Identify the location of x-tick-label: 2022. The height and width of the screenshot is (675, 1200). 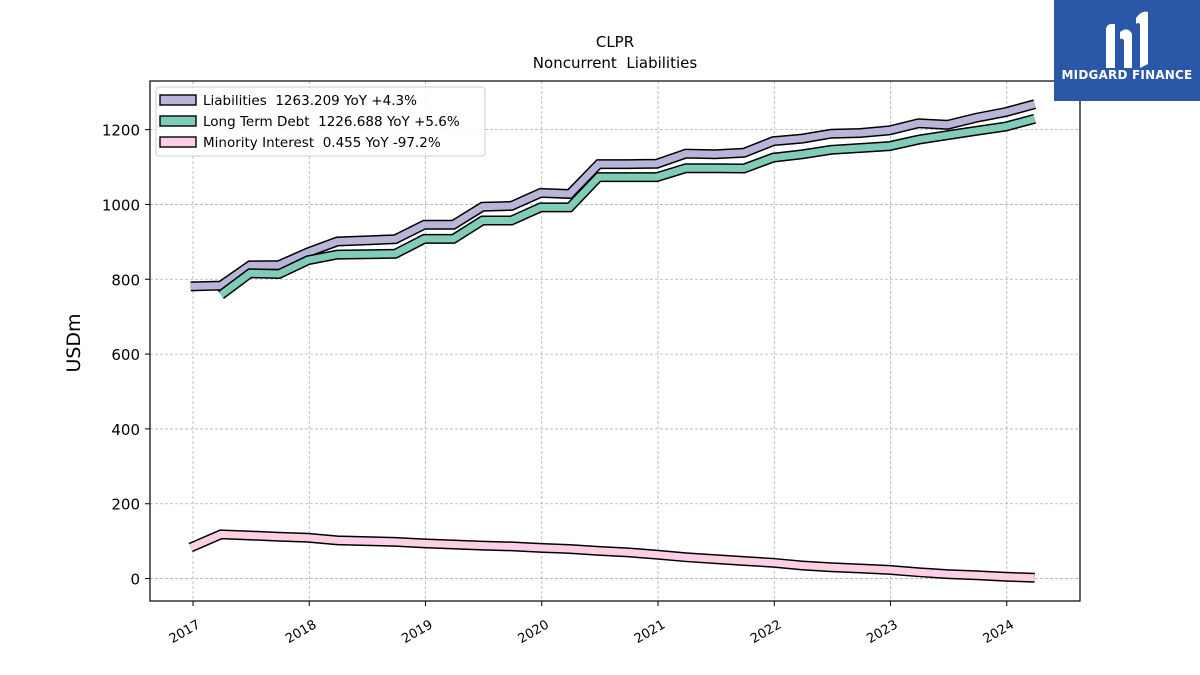
(766, 632).